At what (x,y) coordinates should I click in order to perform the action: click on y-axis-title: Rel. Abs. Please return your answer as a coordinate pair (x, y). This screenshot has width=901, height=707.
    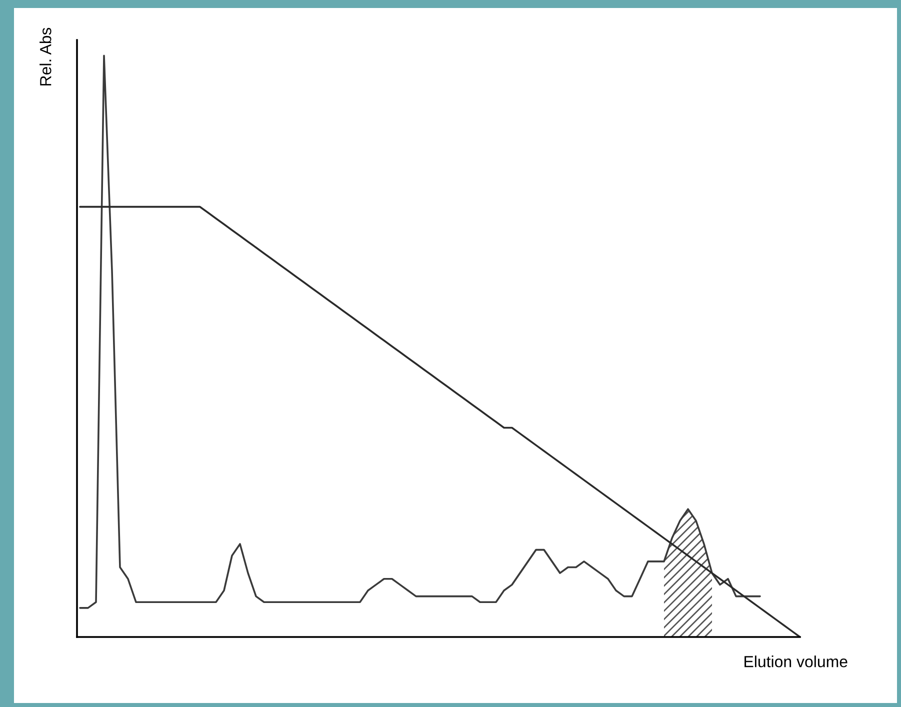
    Looking at the image, I should click on (46, 57).